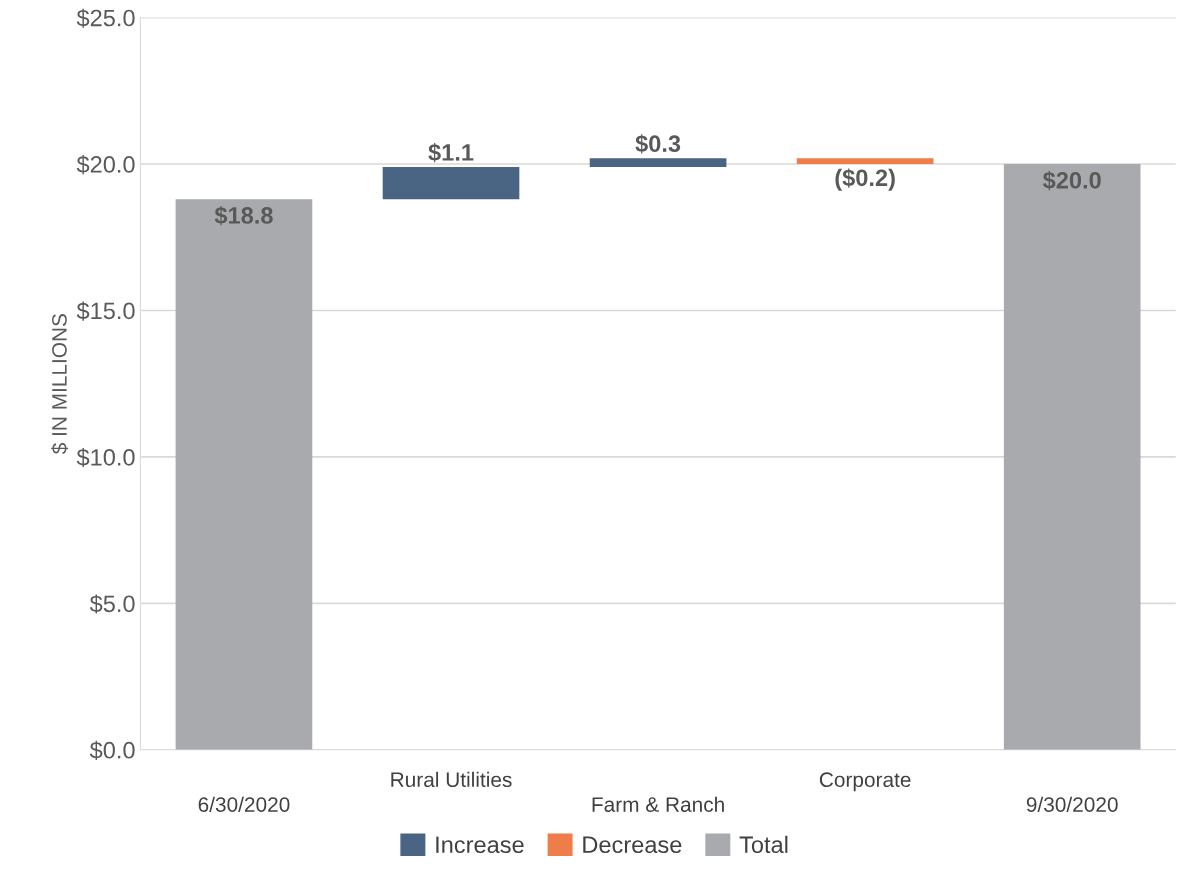  I want to click on data-label: ($0.2), so click(865, 179).